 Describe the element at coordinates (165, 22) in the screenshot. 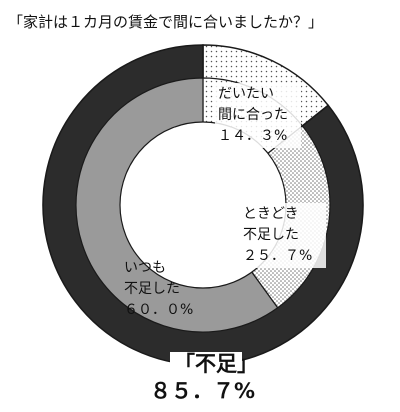

I see `chart-title: 「家計は１カ月の賃金で間に合いましたか？」` at that location.